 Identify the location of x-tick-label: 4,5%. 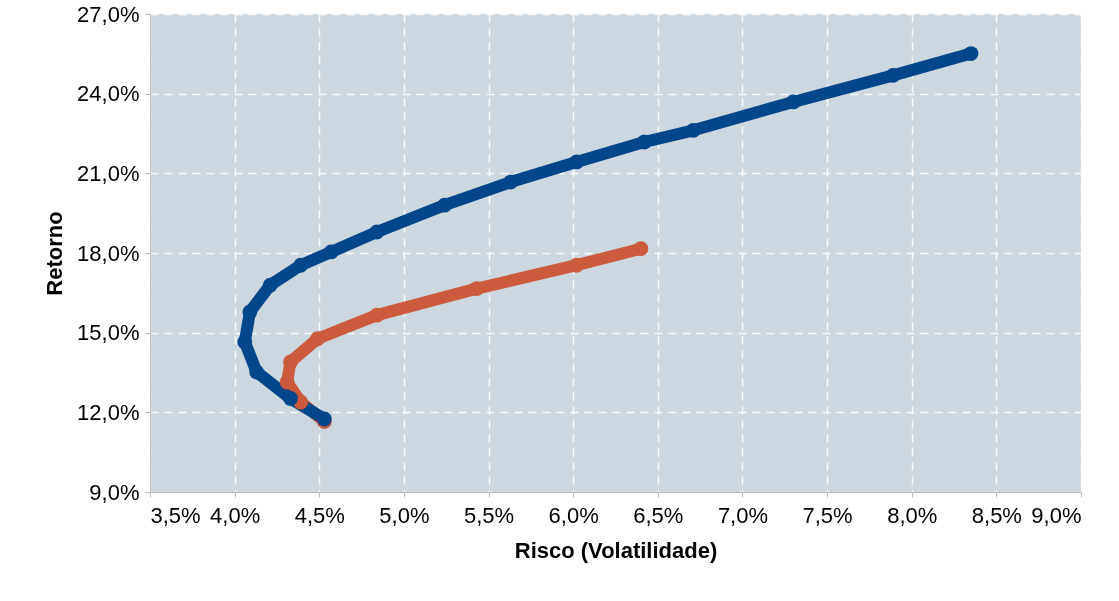
(319, 515).